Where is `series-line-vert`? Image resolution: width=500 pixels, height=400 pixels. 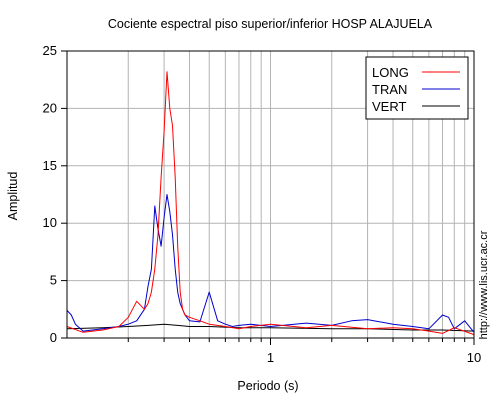
series-line-vert is located at coordinates (270, 327).